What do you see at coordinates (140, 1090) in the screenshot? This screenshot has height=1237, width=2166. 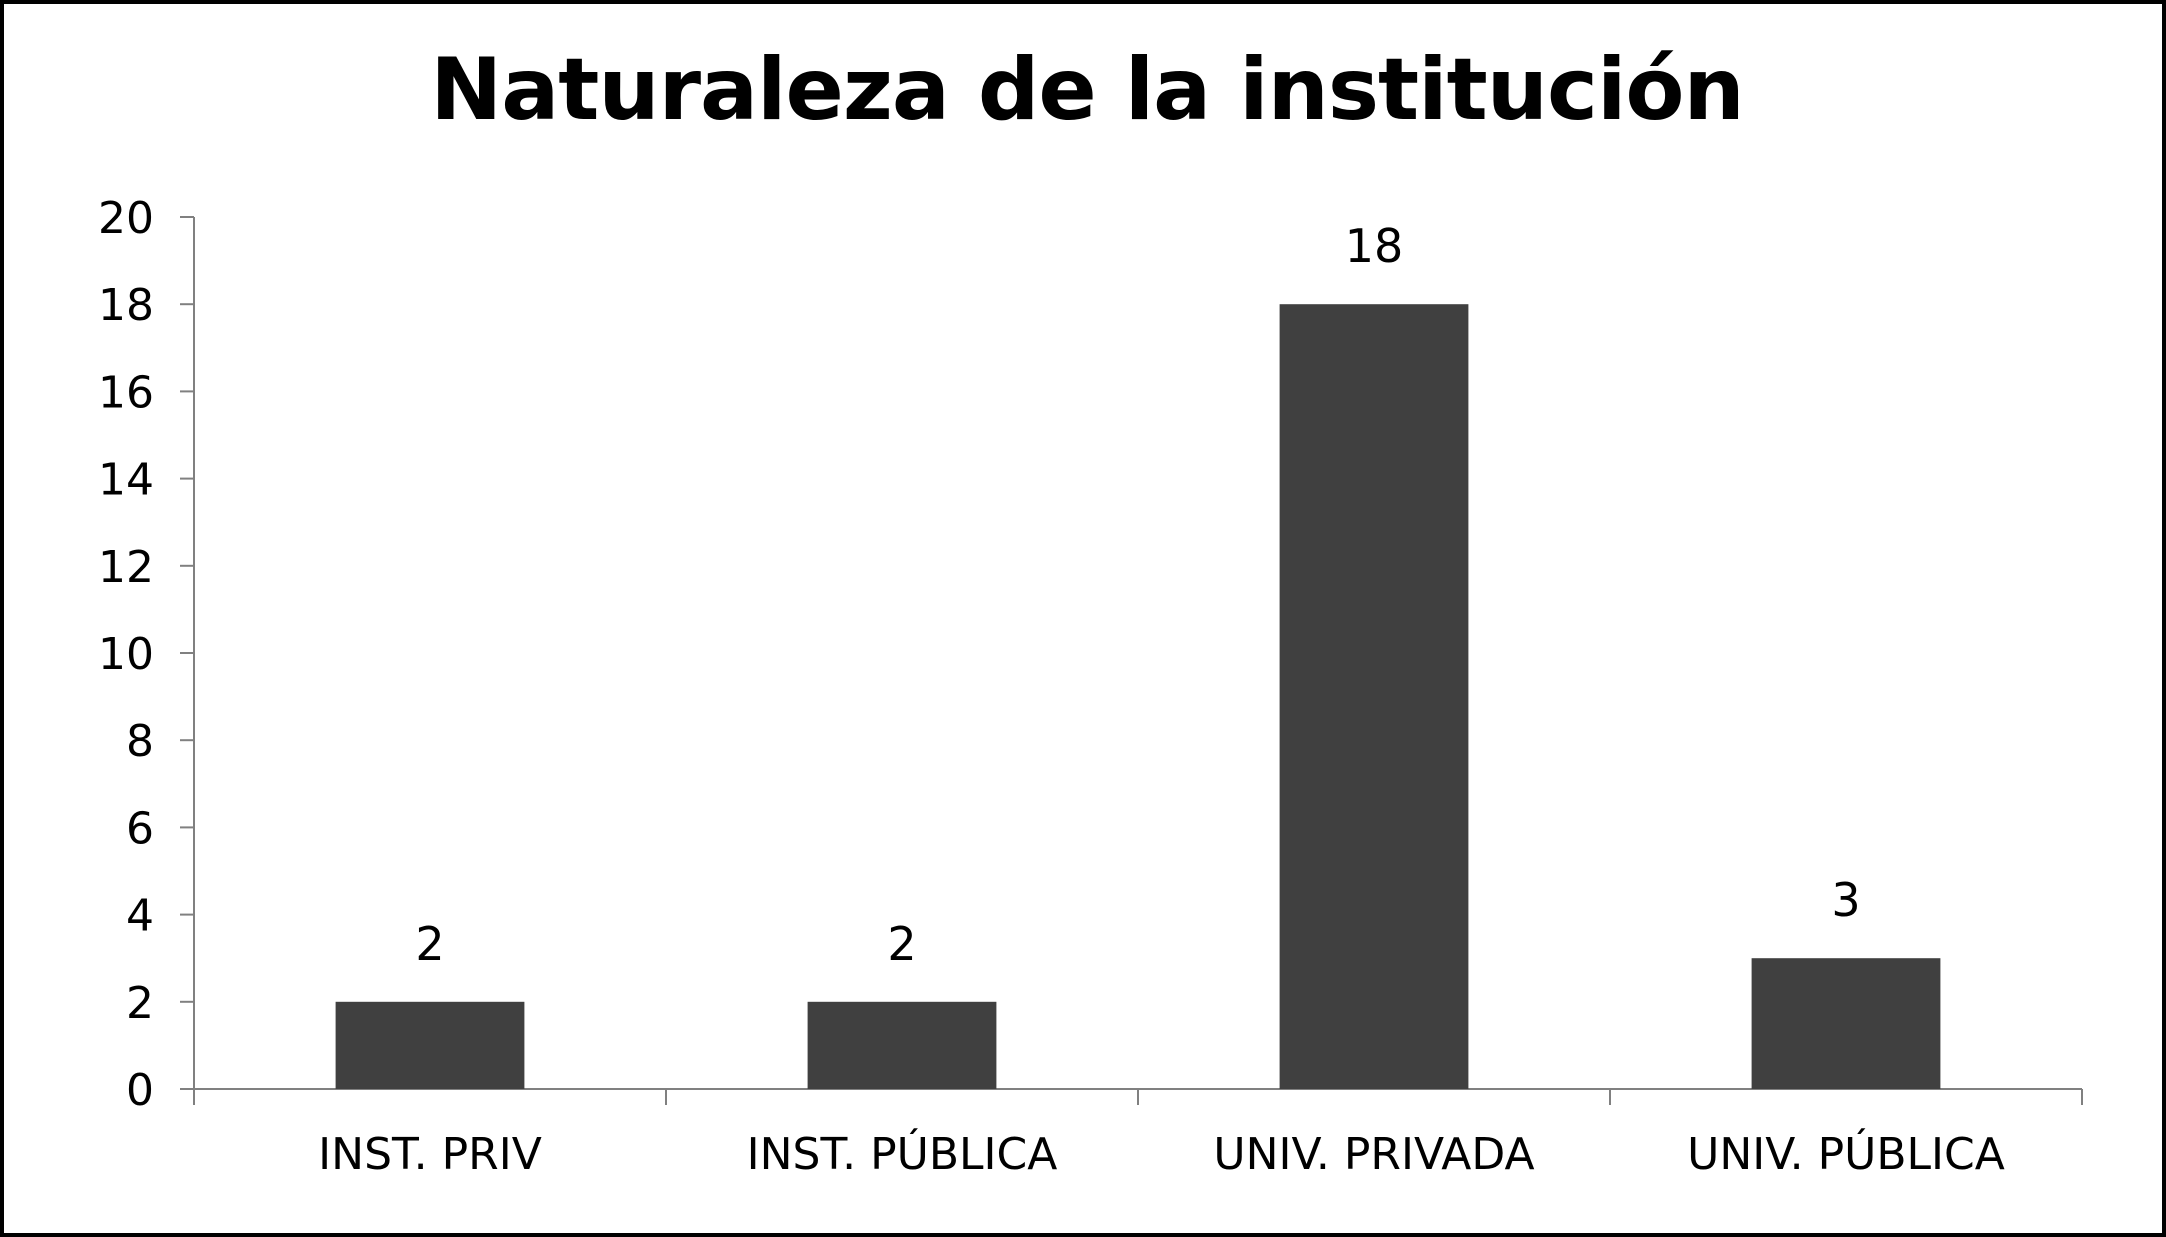 I see `y-tick-label: 0` at bounding box center [140, 1090].